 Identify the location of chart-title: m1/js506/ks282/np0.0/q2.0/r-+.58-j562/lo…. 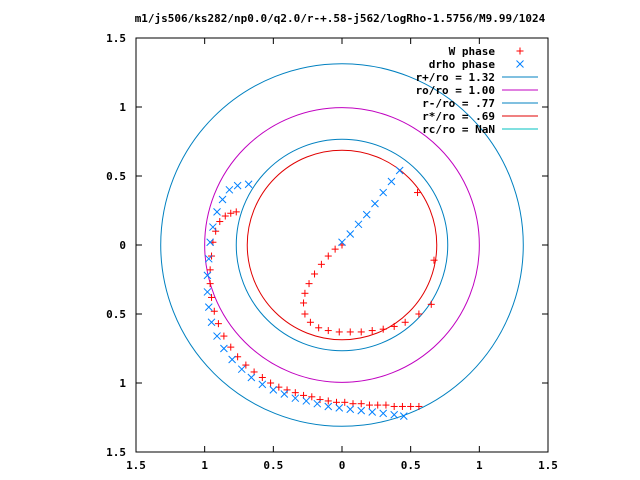
(340, 18).